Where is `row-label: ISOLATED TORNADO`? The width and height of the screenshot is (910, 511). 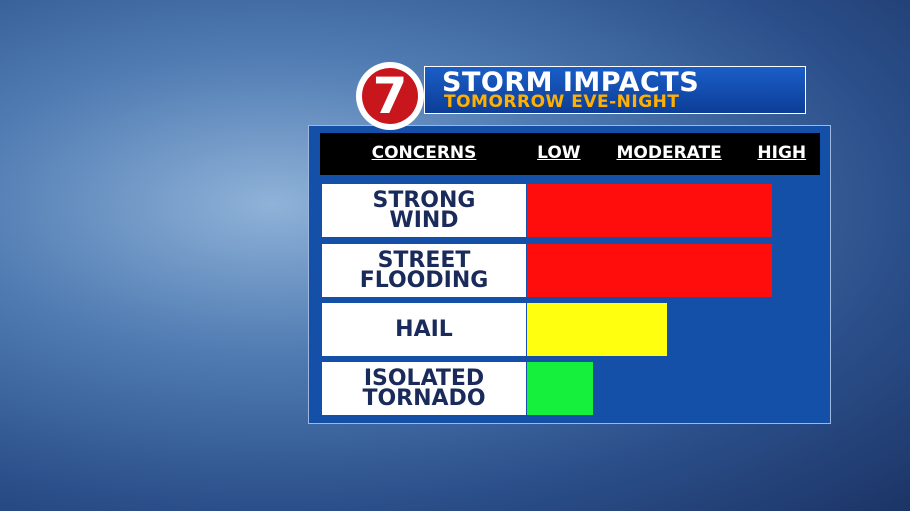 row-label: ISOLATED TORNADO is located at coordinates (424, 388).